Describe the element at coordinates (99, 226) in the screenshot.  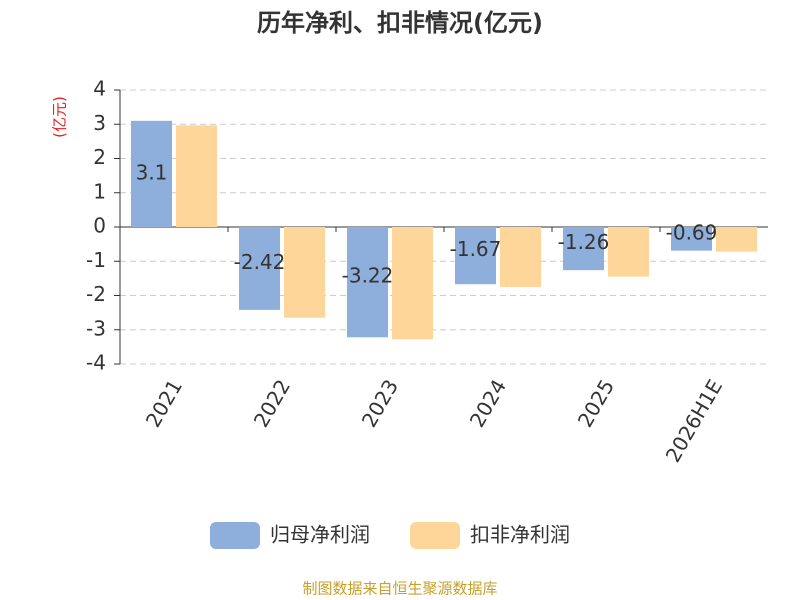
I see `y-tick-label: 0` at that location.